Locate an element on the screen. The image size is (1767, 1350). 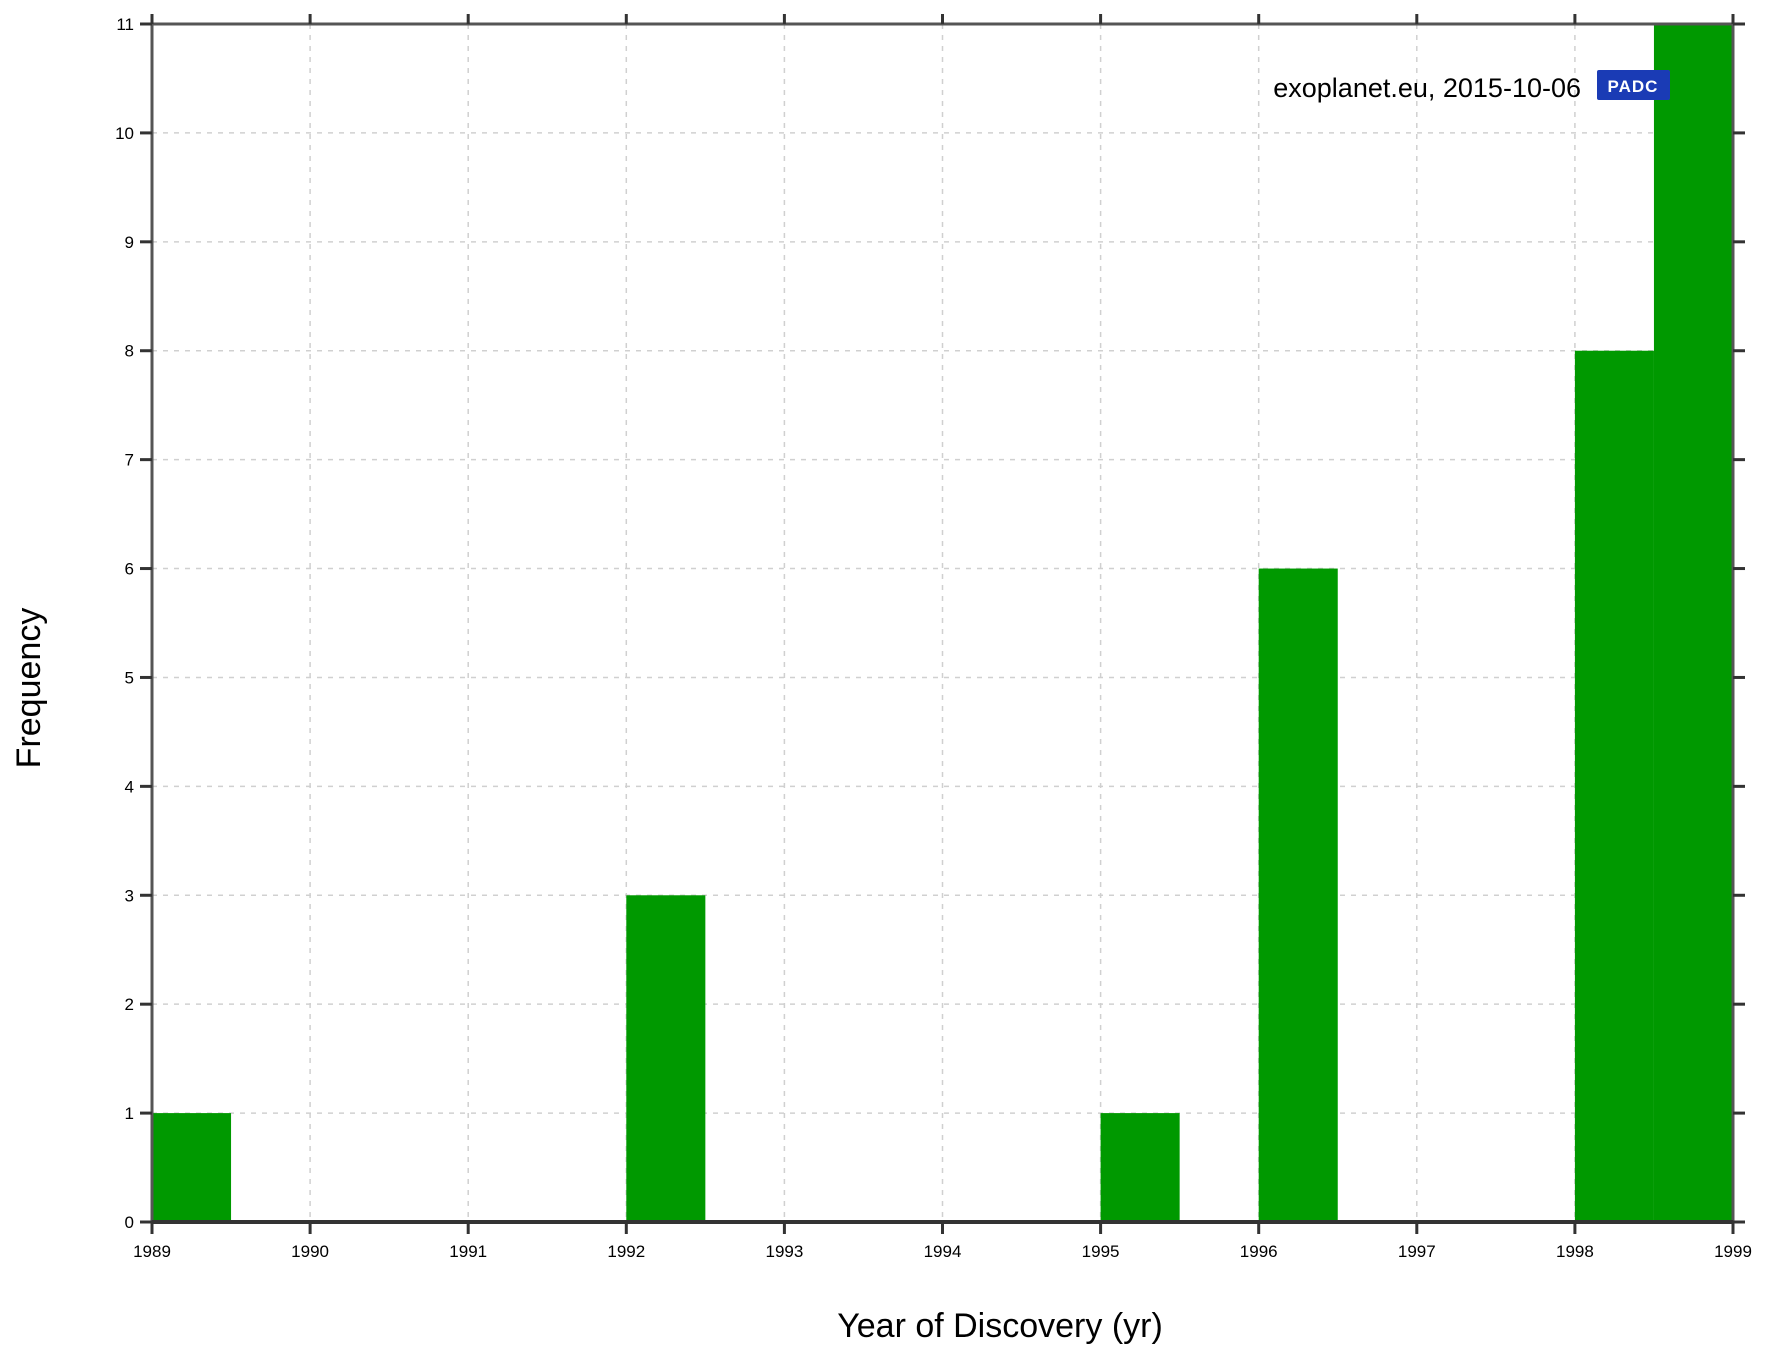
x-tick-label: 1991 is located at coordinates (468, 1251).